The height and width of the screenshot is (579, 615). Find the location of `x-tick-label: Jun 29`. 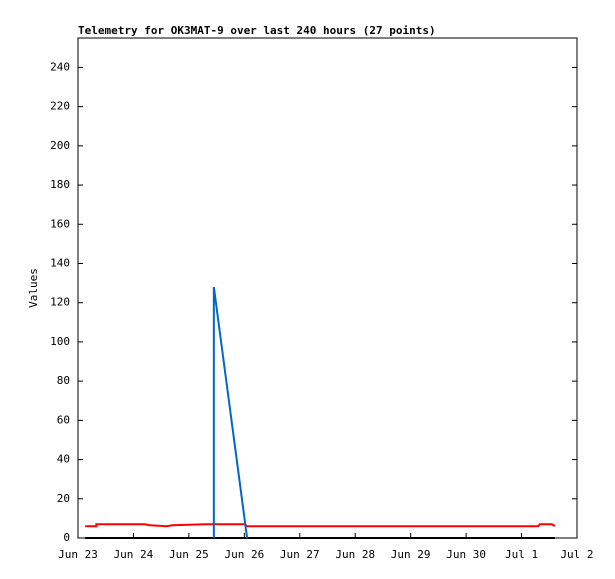

x-tick-label: Jun 29 is located at coordinates (411, 554).